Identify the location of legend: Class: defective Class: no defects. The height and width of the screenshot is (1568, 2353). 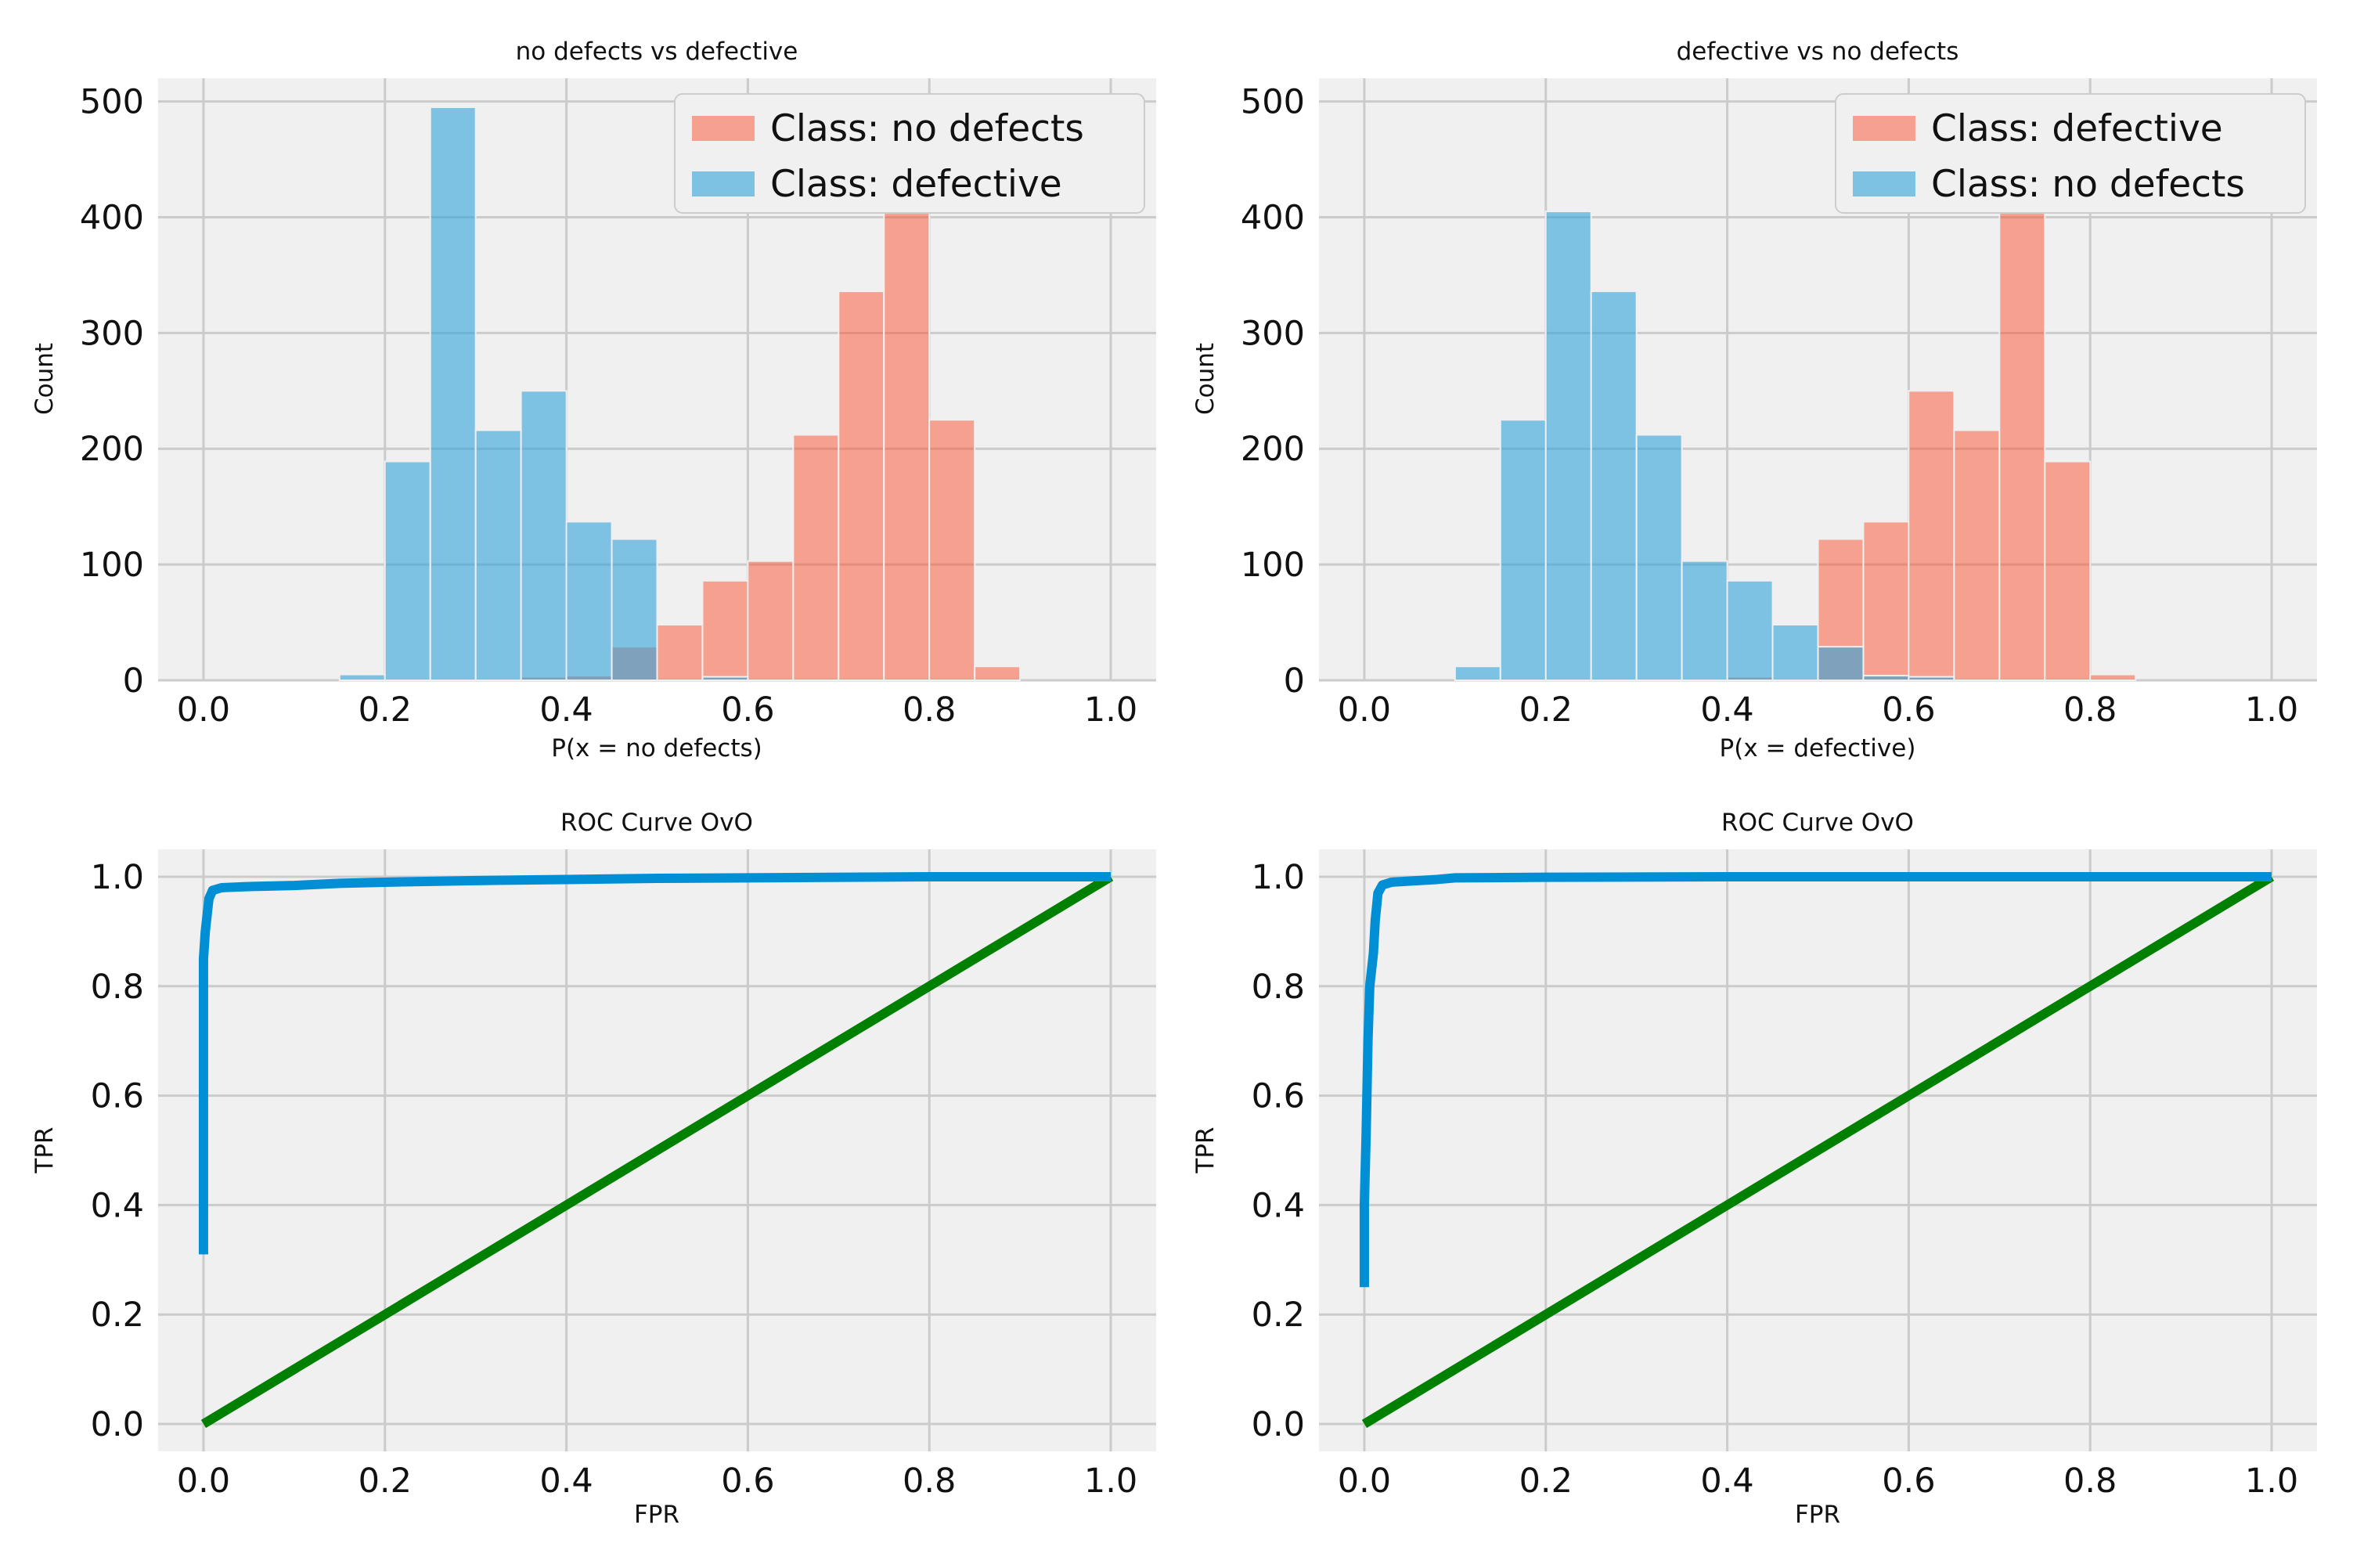
(2070, 153).